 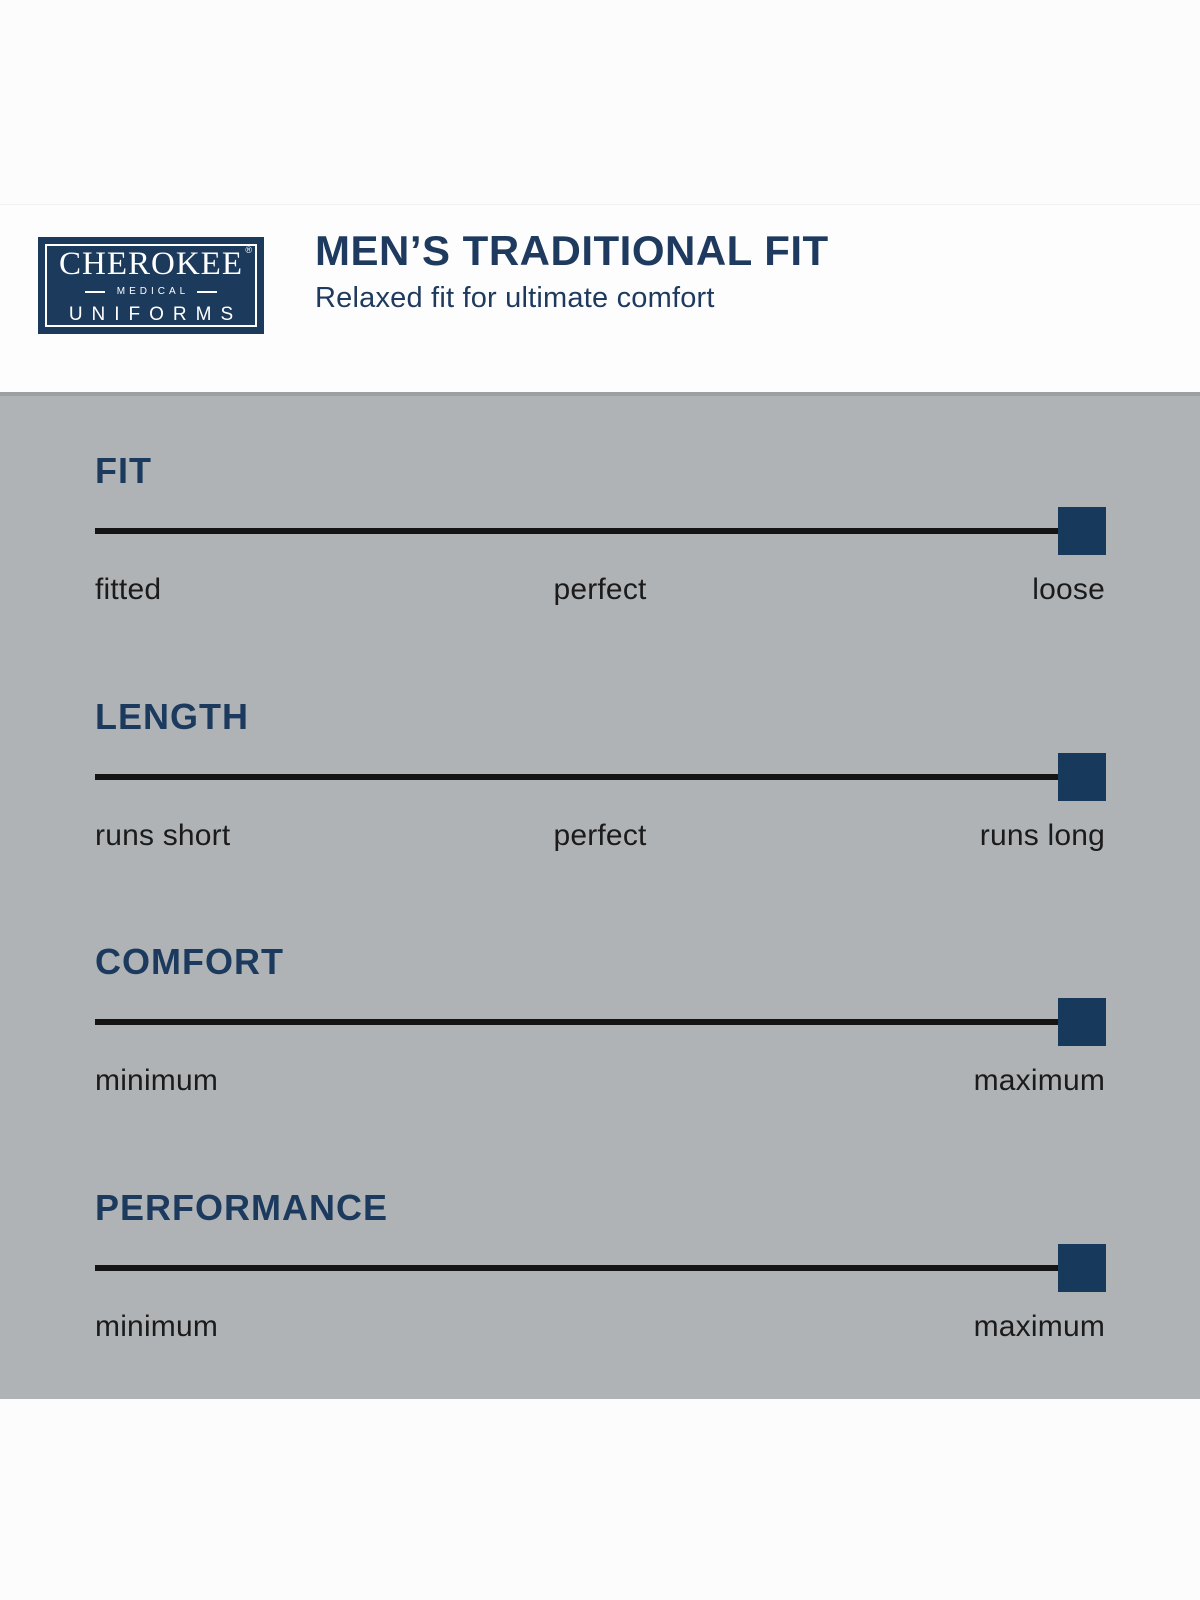 What do you see at coordinates (1042, 835) in the screenshot?
I see `scale-label-right: runs long` at bounding box center [1042, 835].